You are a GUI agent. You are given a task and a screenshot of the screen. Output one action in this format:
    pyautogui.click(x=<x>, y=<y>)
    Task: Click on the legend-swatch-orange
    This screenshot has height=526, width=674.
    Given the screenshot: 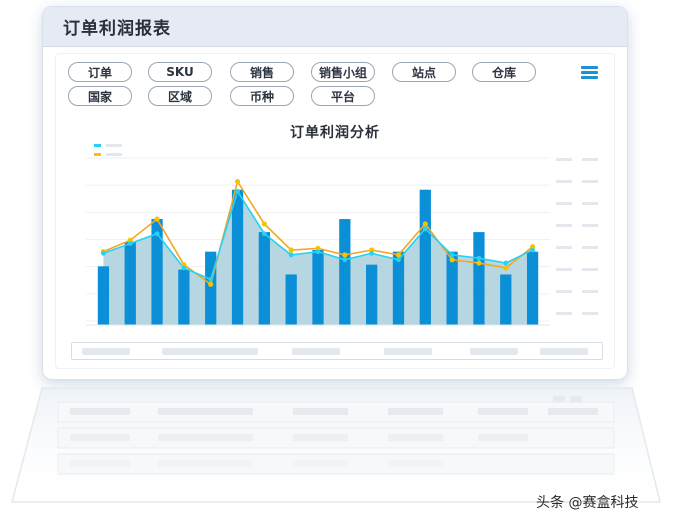 What is the action you would take?
    pyautogui.click(x=97, y=154)
    